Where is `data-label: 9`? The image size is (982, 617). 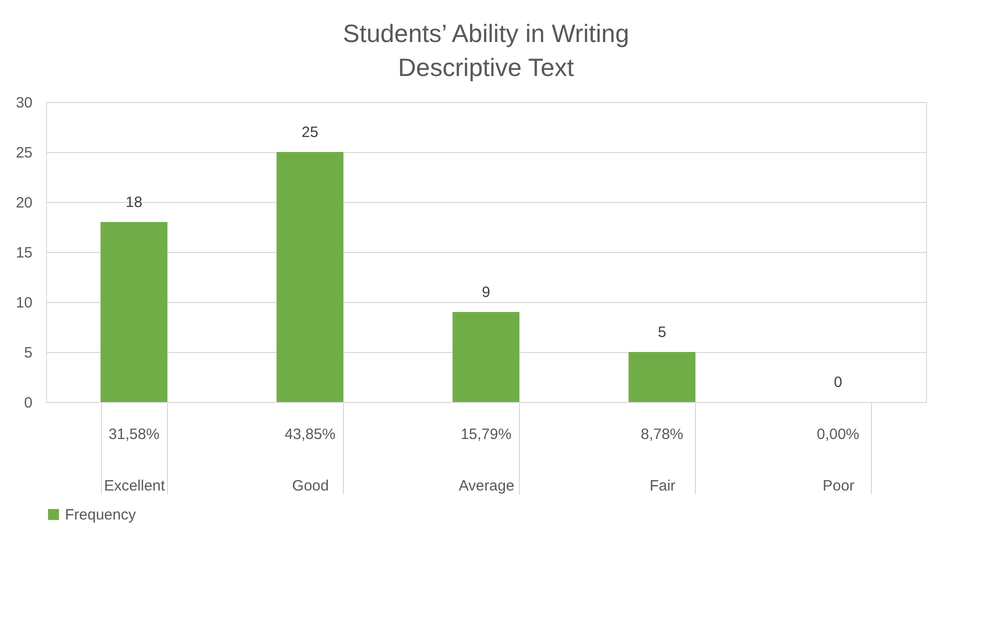
data-label: 9 is located at coordinates (486, 292).